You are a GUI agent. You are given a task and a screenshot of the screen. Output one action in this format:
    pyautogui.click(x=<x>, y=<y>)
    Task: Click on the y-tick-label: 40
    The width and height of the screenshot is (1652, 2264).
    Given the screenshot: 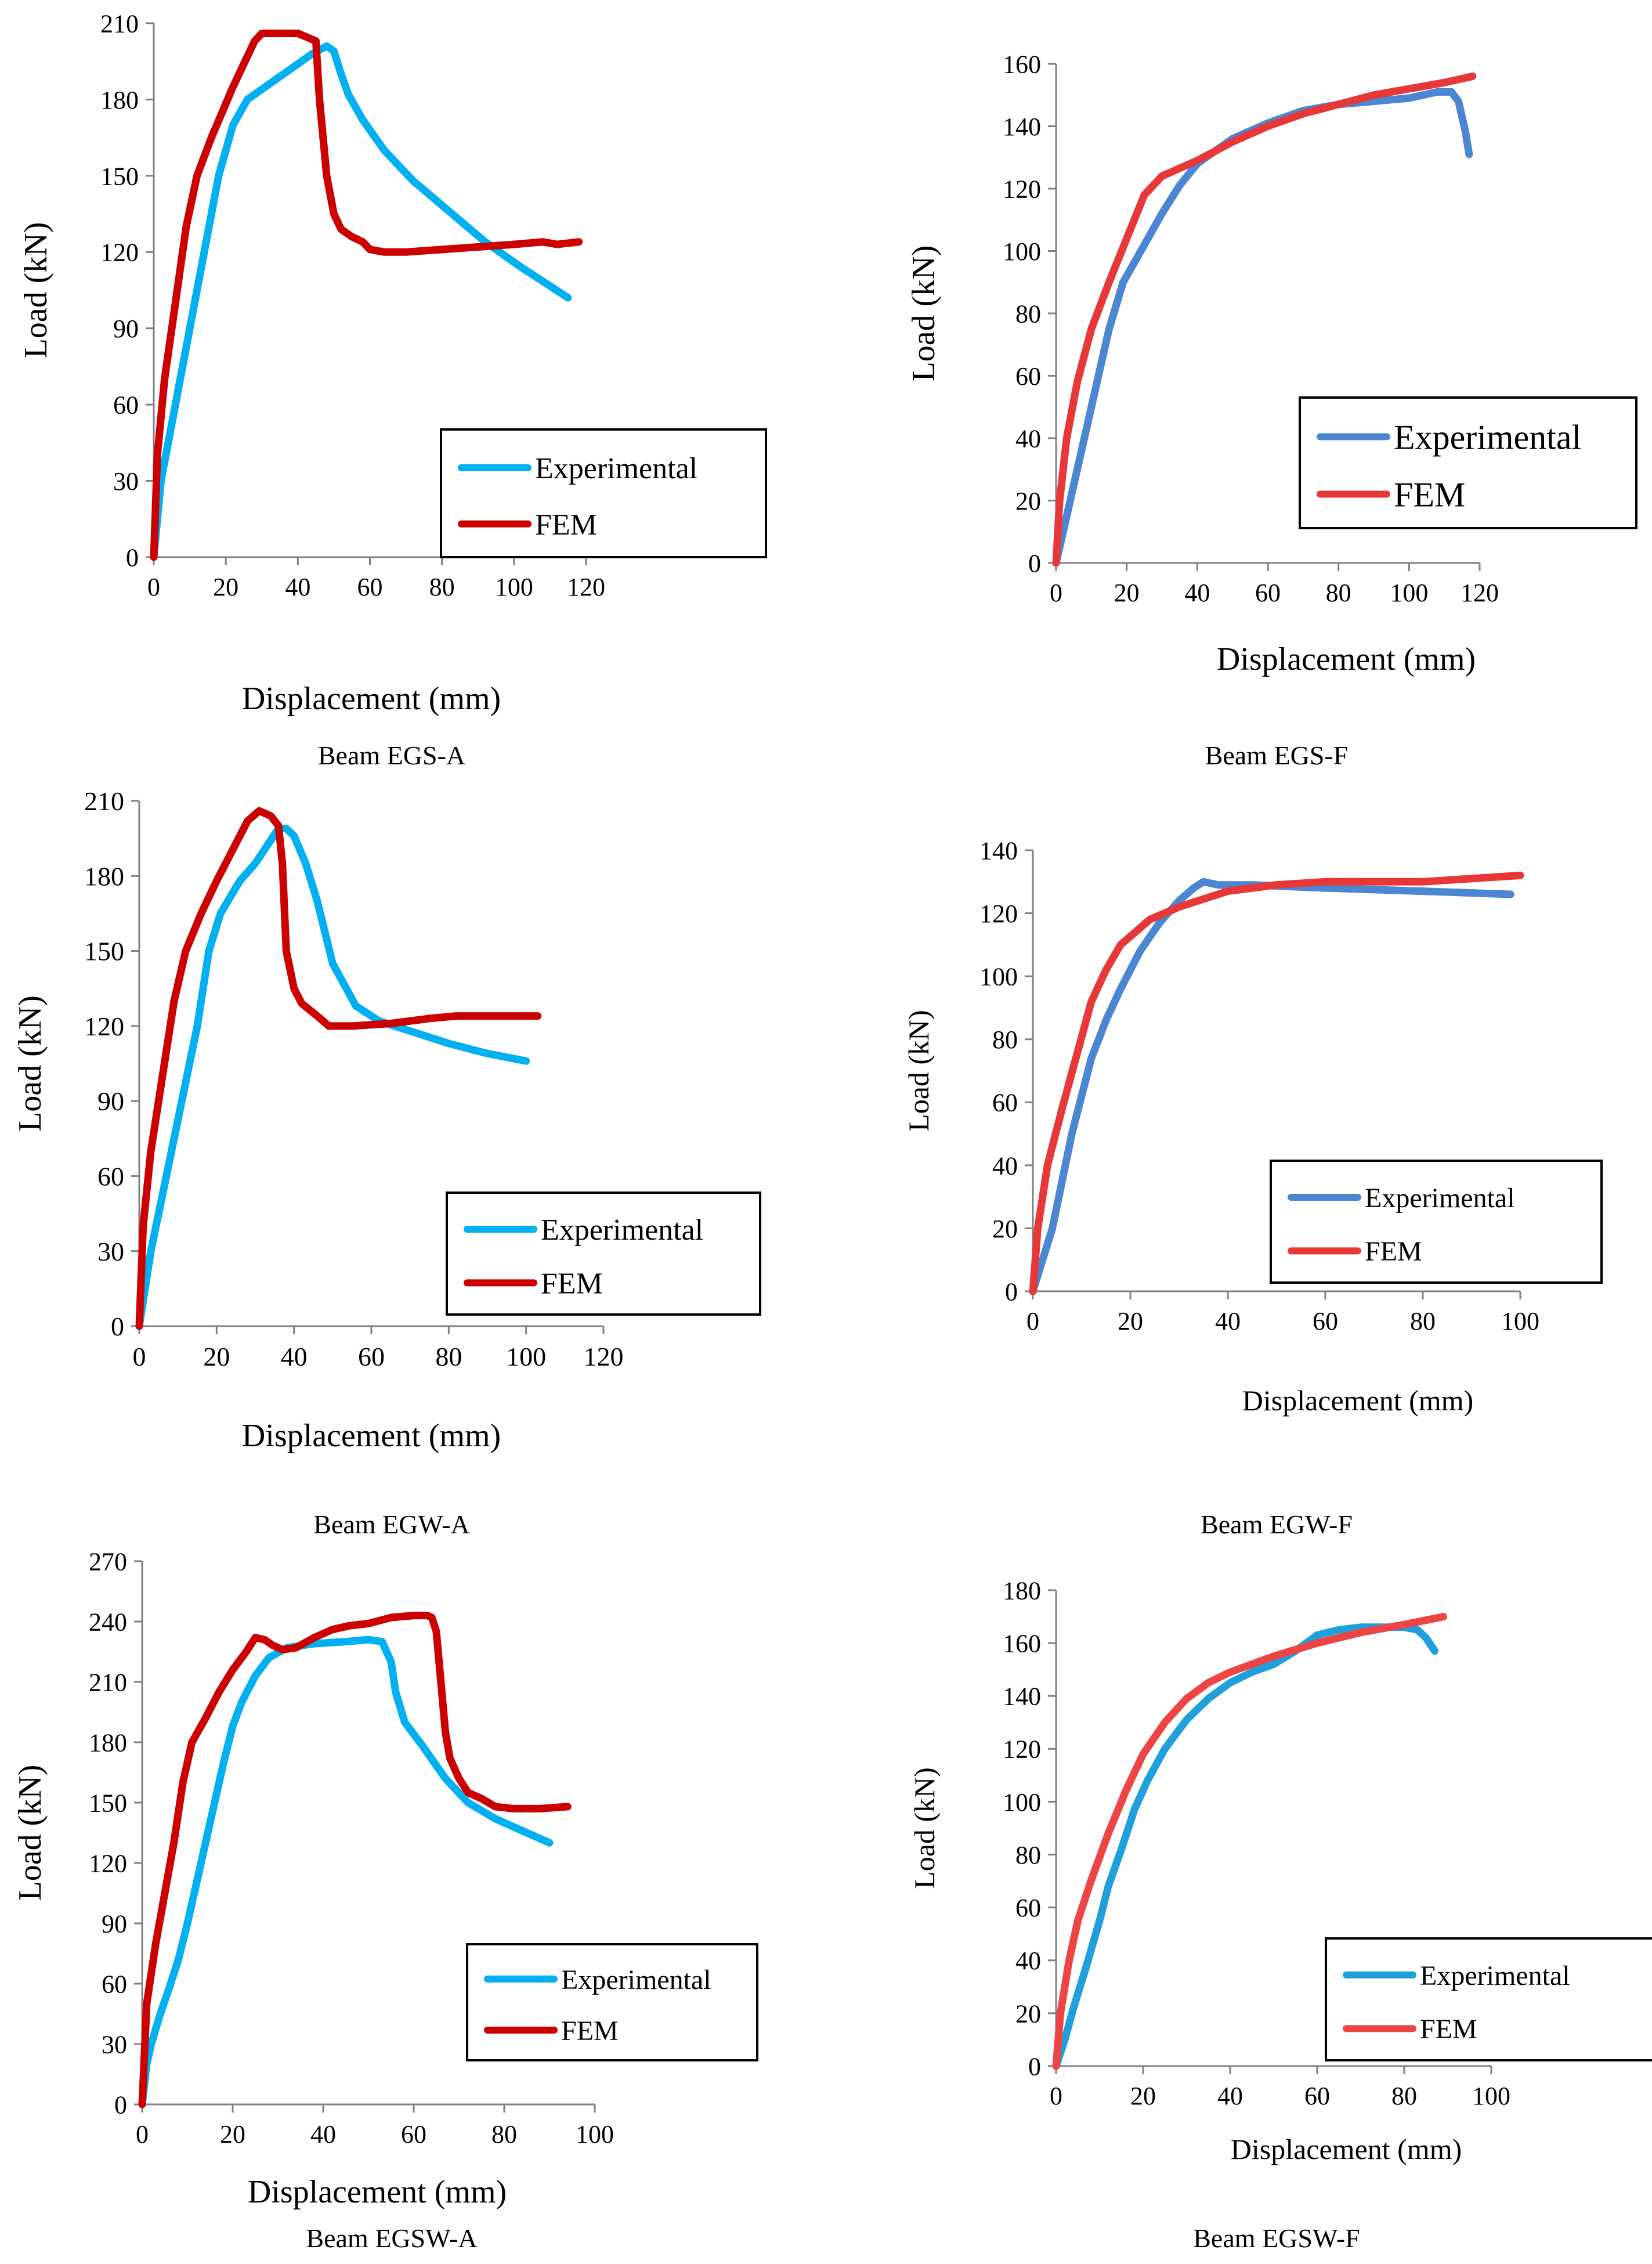 What is the action you would take?
    pyautogui.click(x=1028, y=1961)
    